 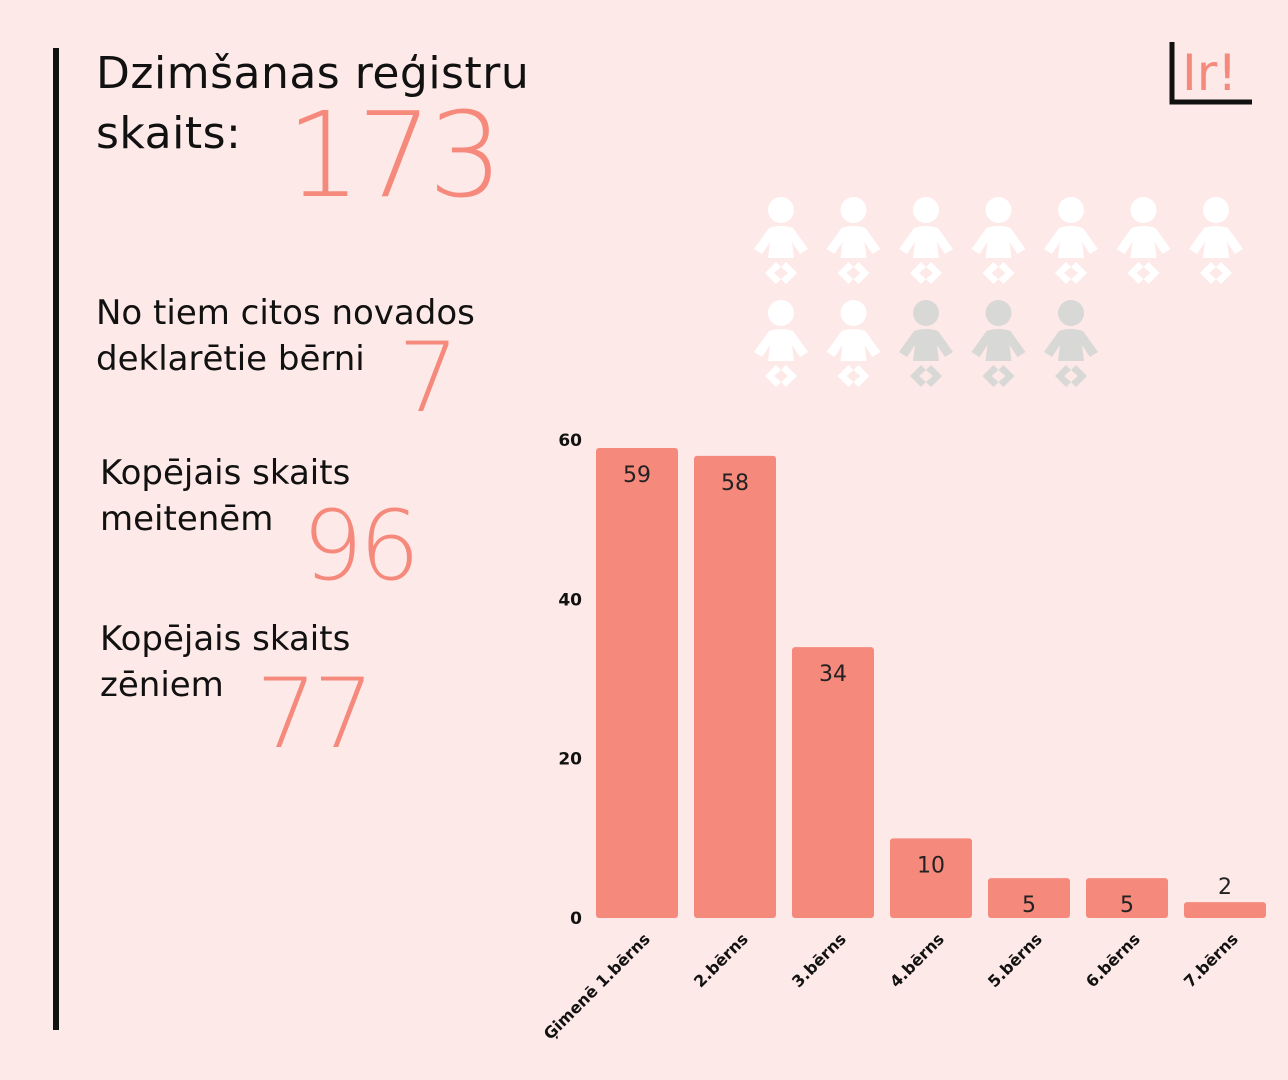 I want to click on logo-bracket, so click(x=1210, y=73).